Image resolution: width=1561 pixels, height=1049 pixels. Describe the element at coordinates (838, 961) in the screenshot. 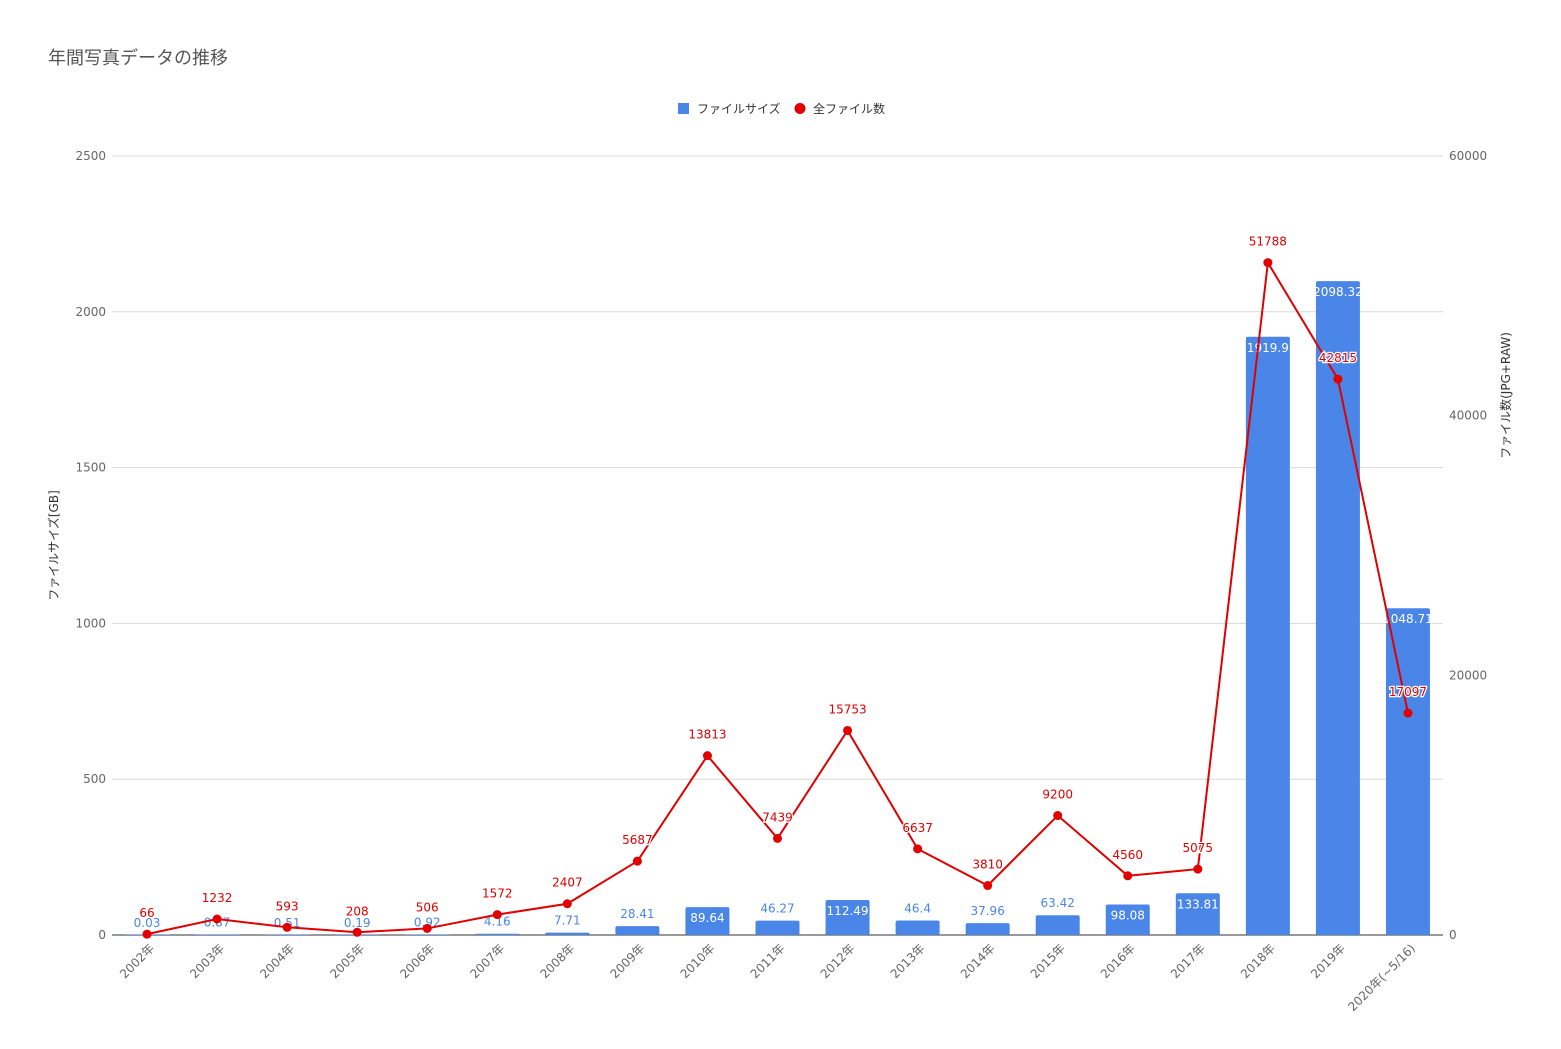

I see `x-tick-label: 2012年` at that location.